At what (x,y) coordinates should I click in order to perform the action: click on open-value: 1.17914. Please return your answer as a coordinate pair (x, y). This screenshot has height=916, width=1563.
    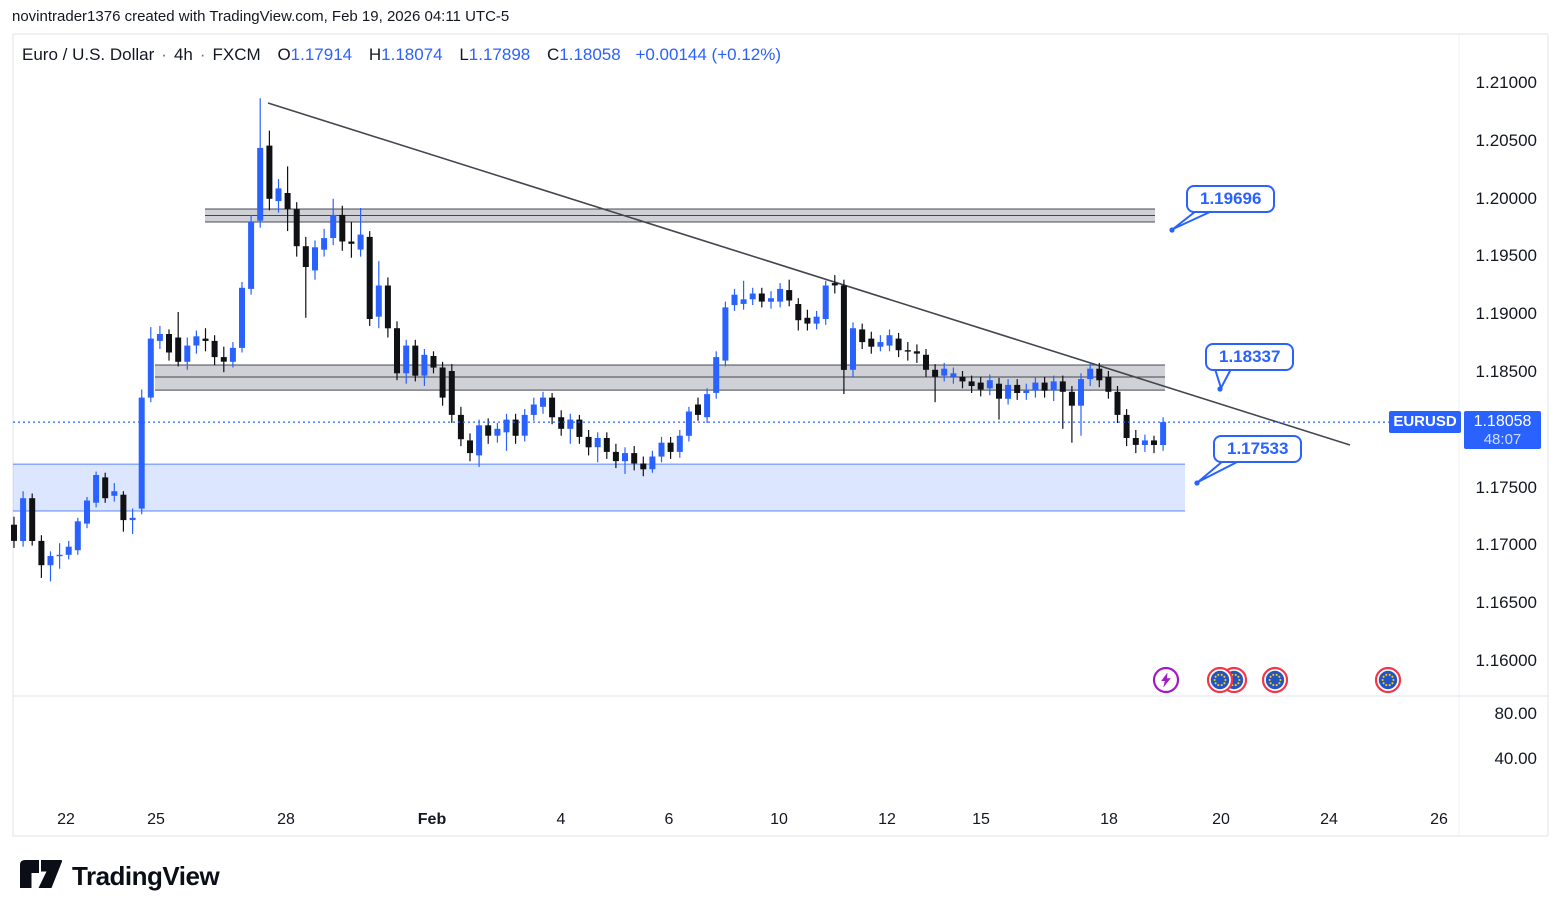
    Looking at the image, I should click on (321, 54).